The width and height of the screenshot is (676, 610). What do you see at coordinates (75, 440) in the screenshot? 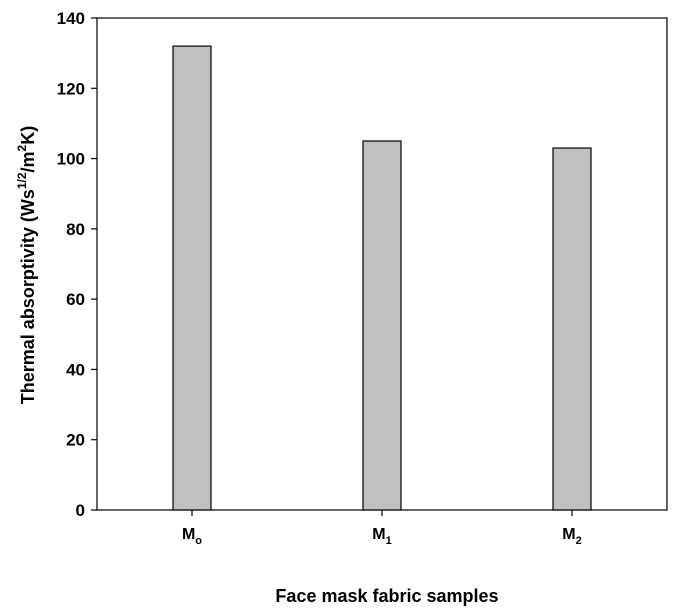
I see `y-tick-label: 20` at bounding box center [75, 440].